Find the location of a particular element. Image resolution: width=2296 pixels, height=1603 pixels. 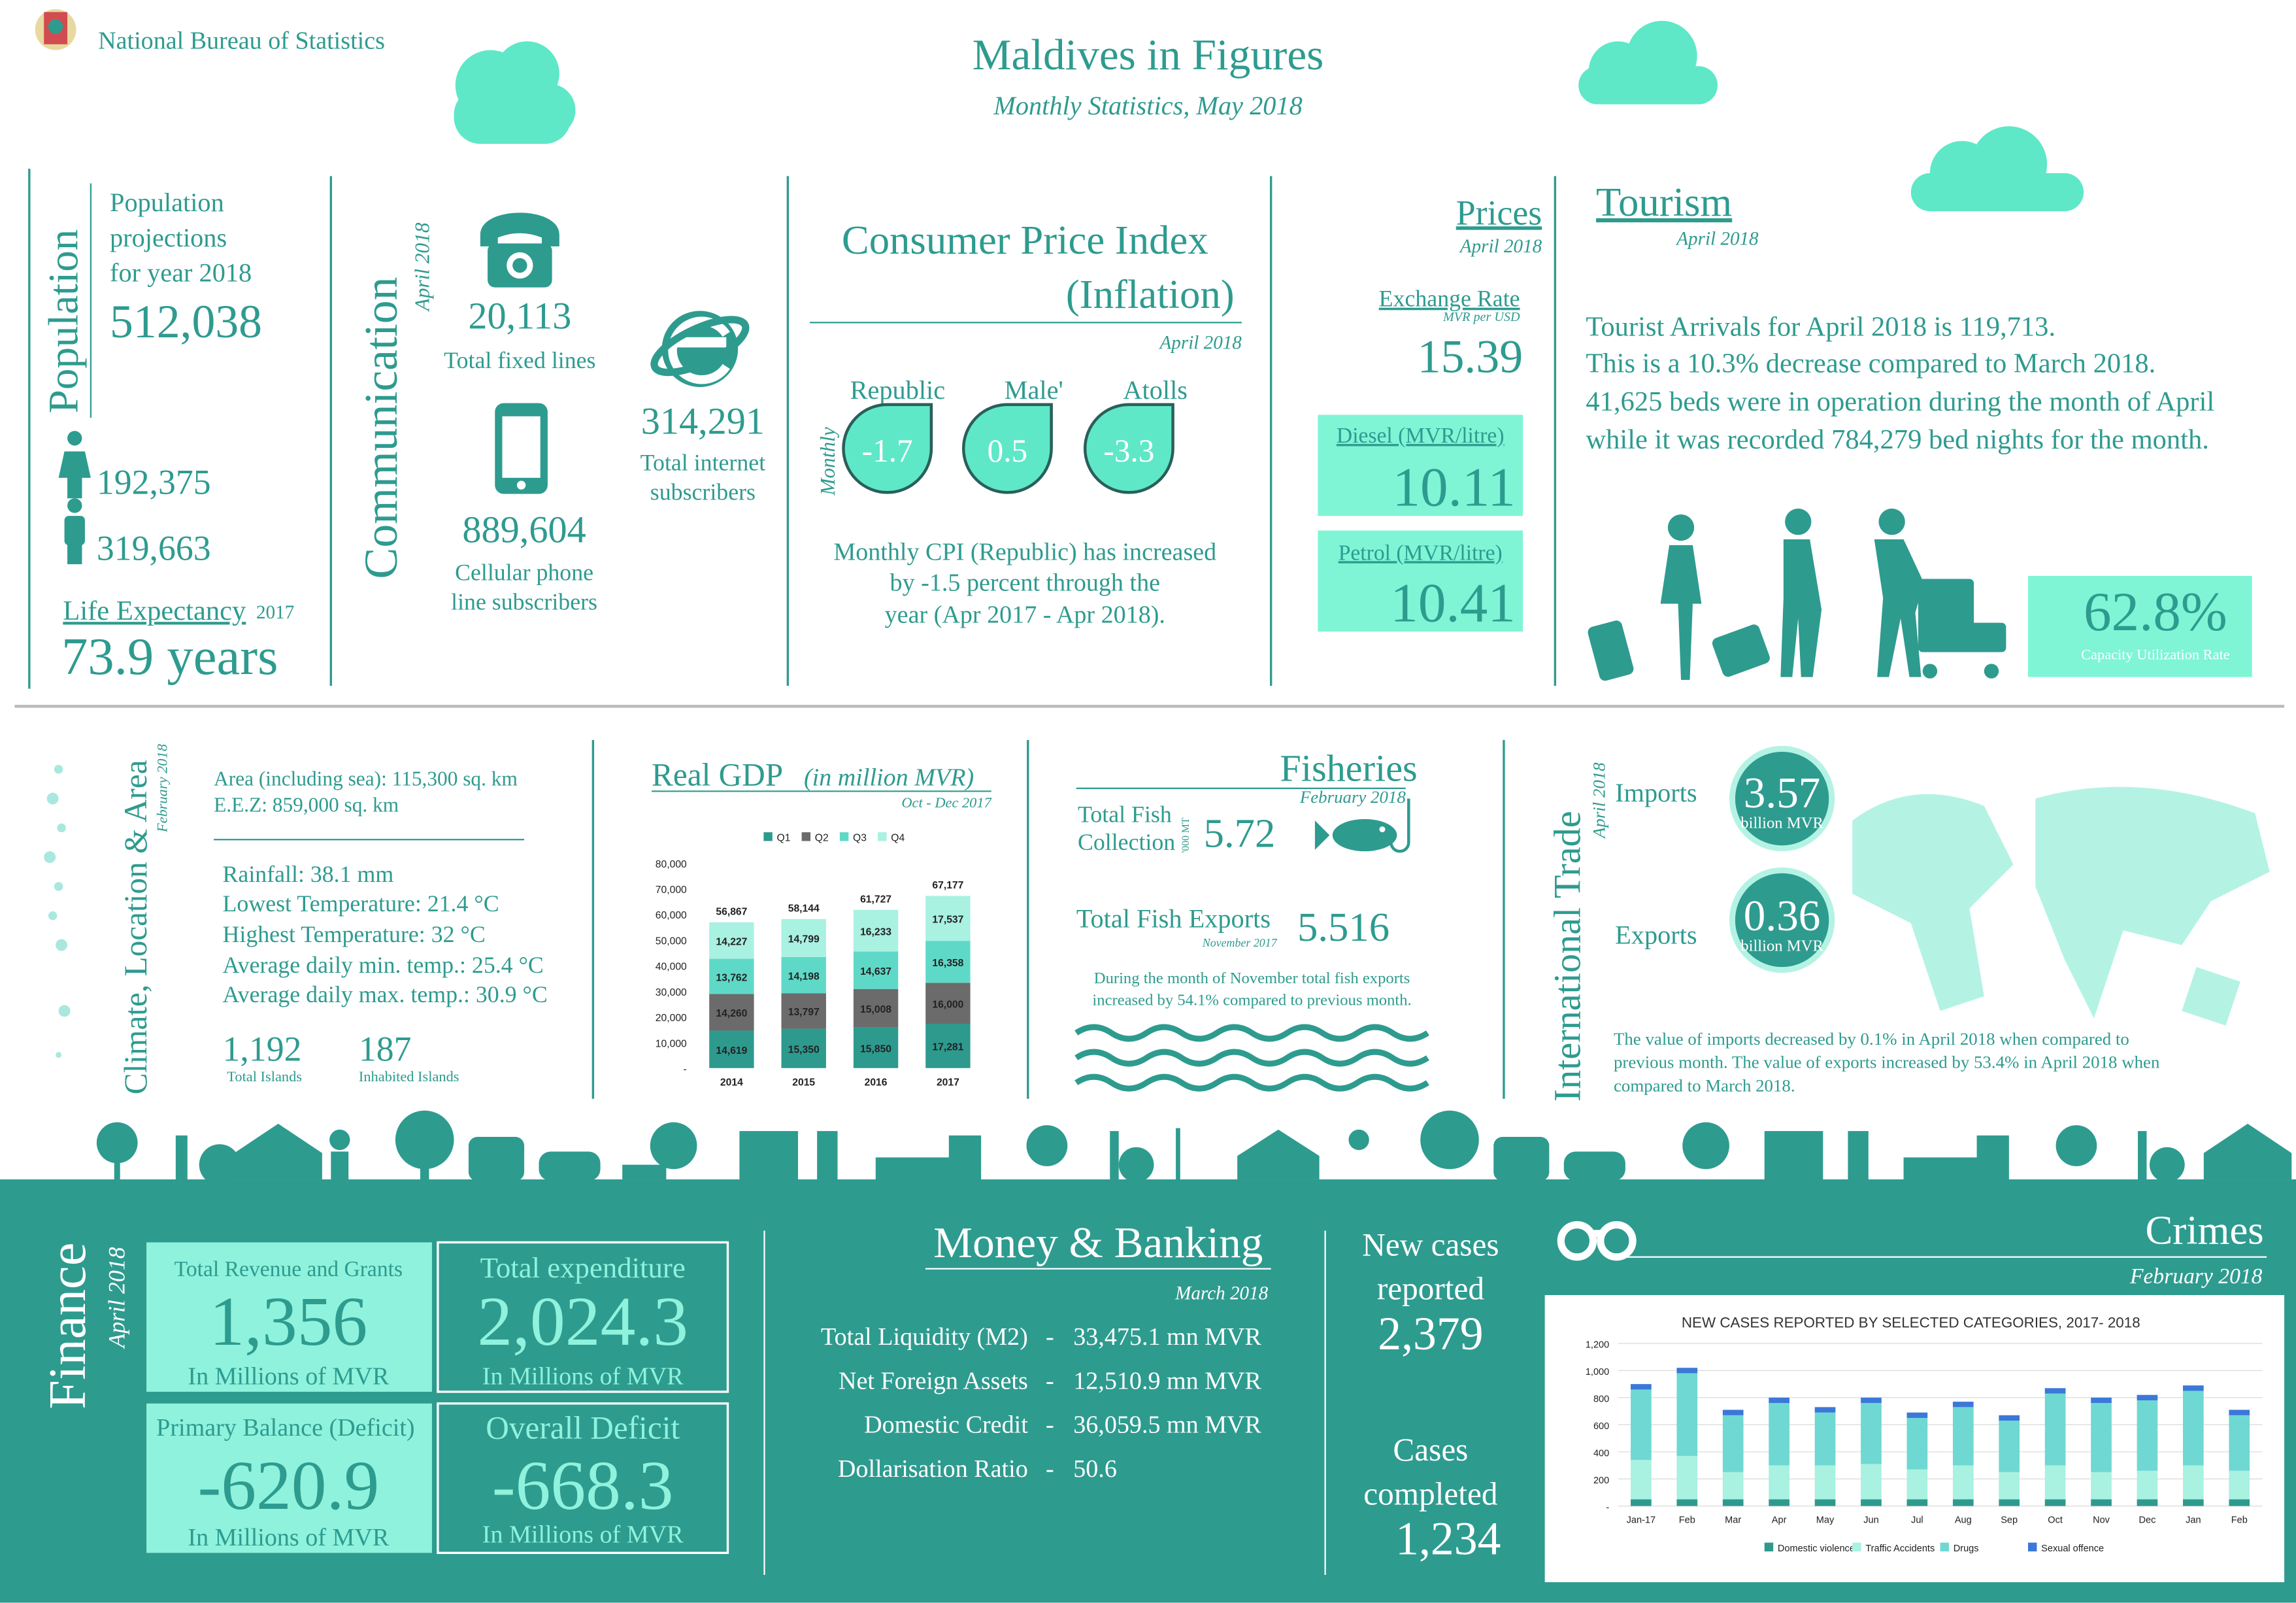

date: February 2018 is located at coordinates (1352, 797).